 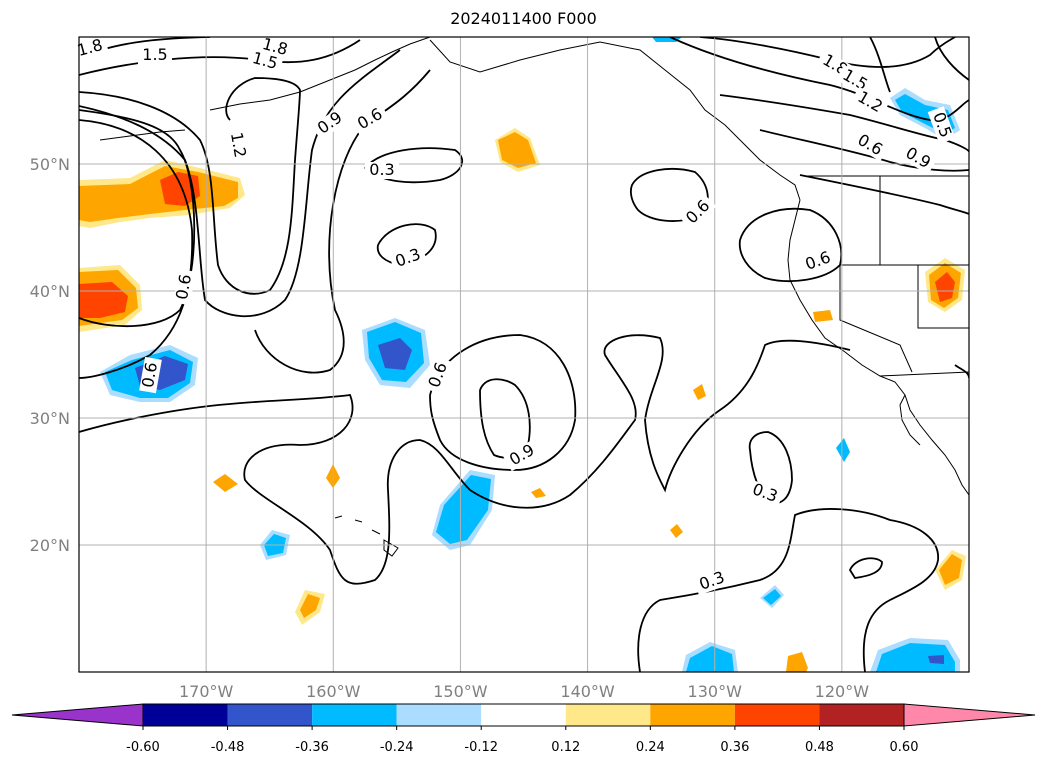 I want to click on negative-anomaly-central-south-core, so click(x=463, y=509).